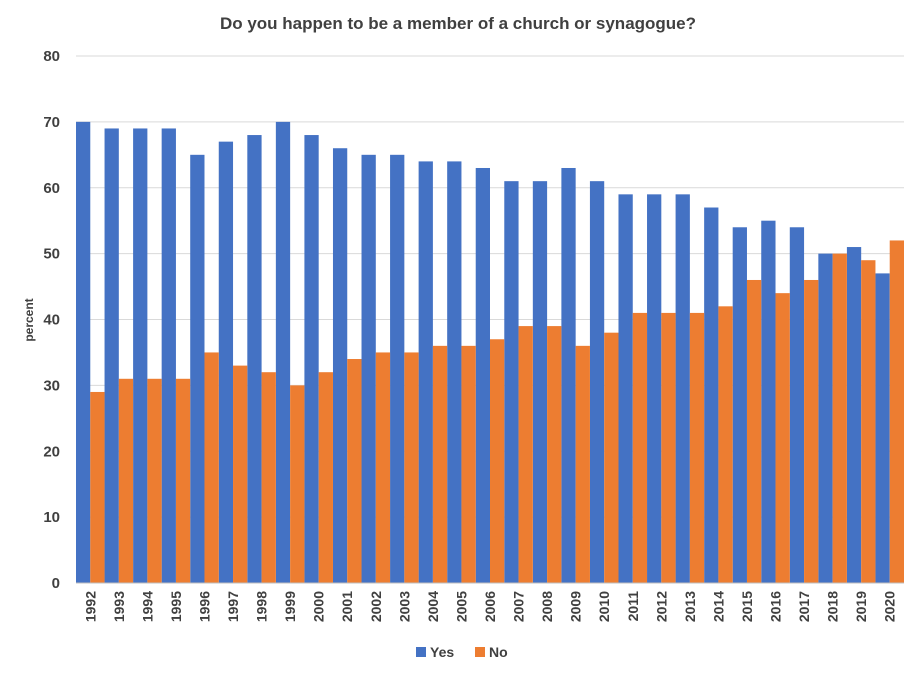 This screenshot has height=681, width=917. I want to click on y-axis-label: percent, so click(29, 319).